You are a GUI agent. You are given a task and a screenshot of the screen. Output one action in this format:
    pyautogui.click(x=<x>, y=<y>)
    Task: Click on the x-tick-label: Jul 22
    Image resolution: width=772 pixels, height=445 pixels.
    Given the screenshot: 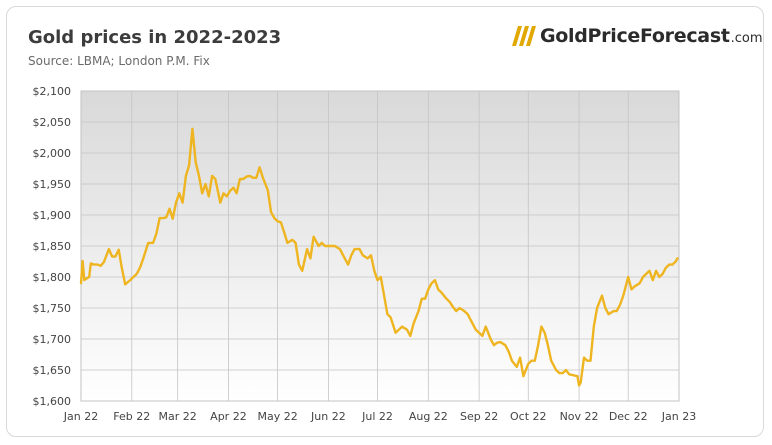 What is the action you would take?
    pyautogui.click(x=377, y=416)
    